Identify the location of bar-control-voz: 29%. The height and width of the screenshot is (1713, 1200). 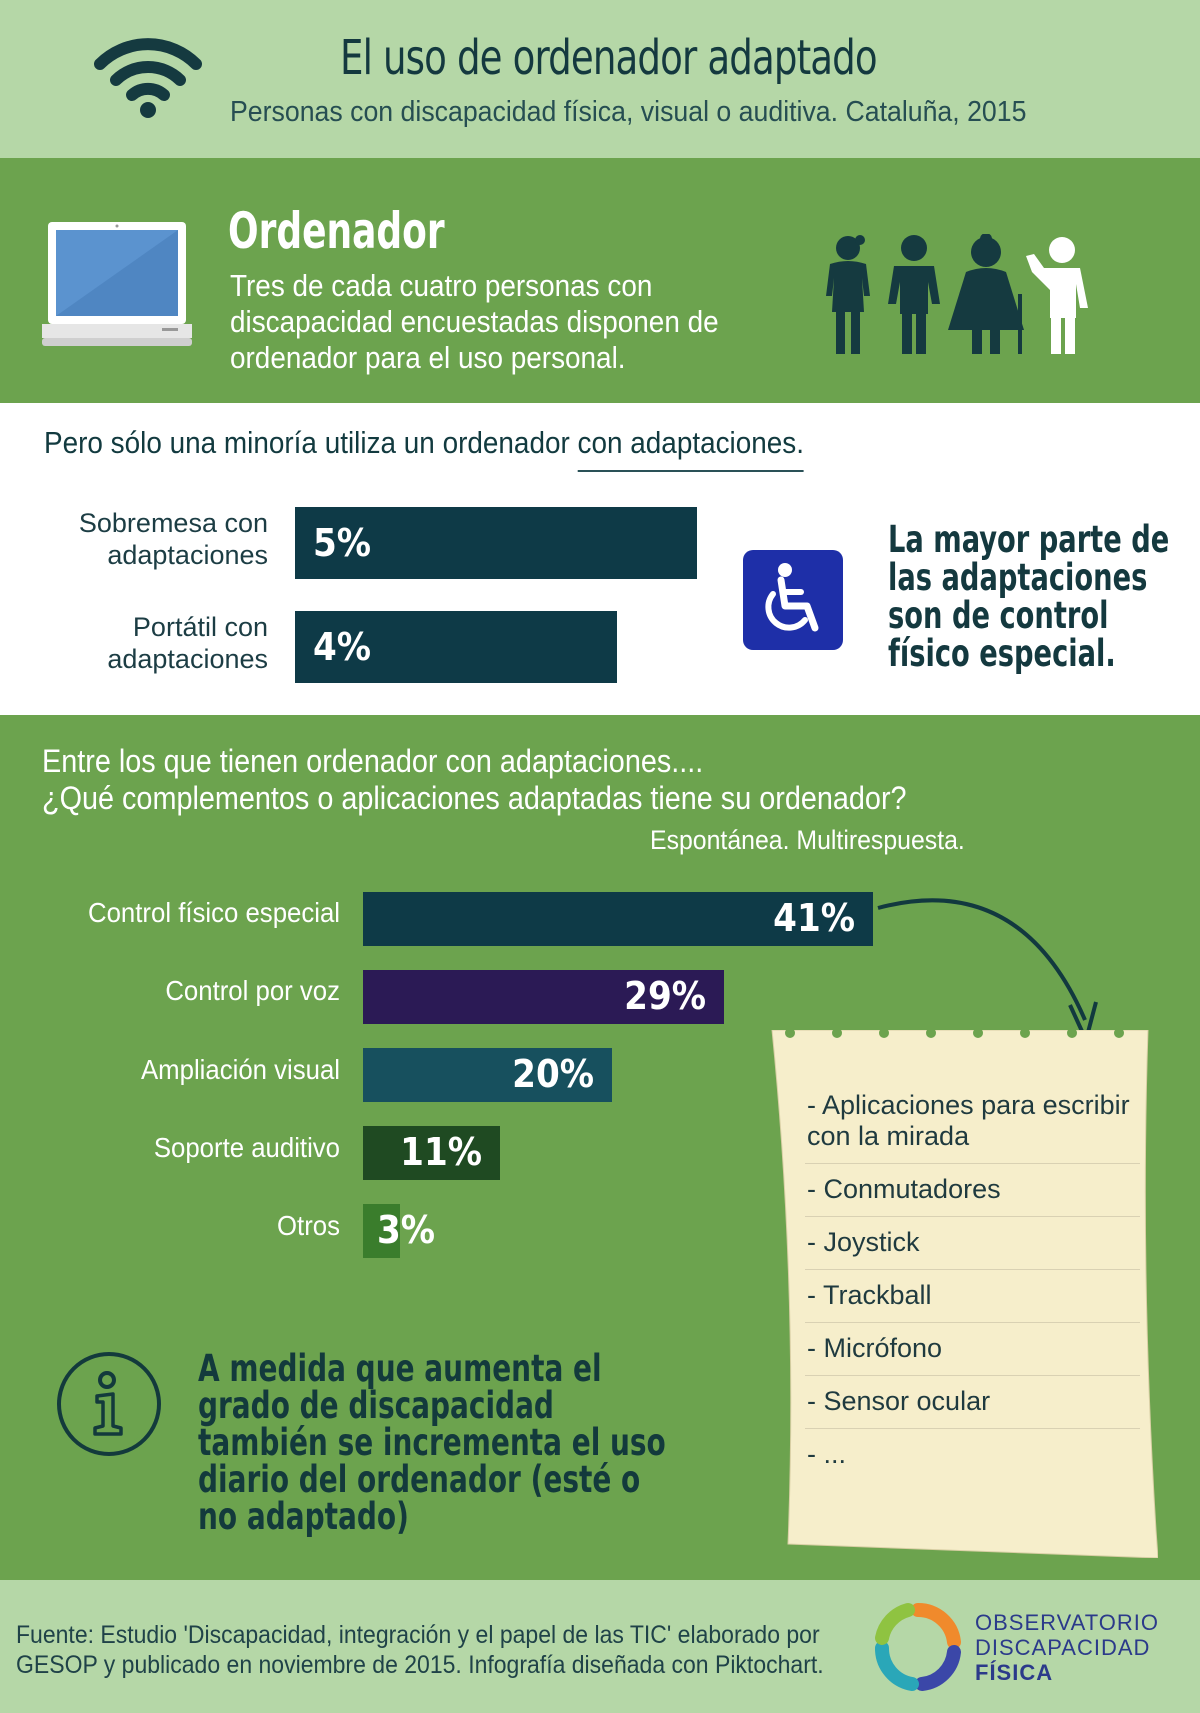
(543, 997).